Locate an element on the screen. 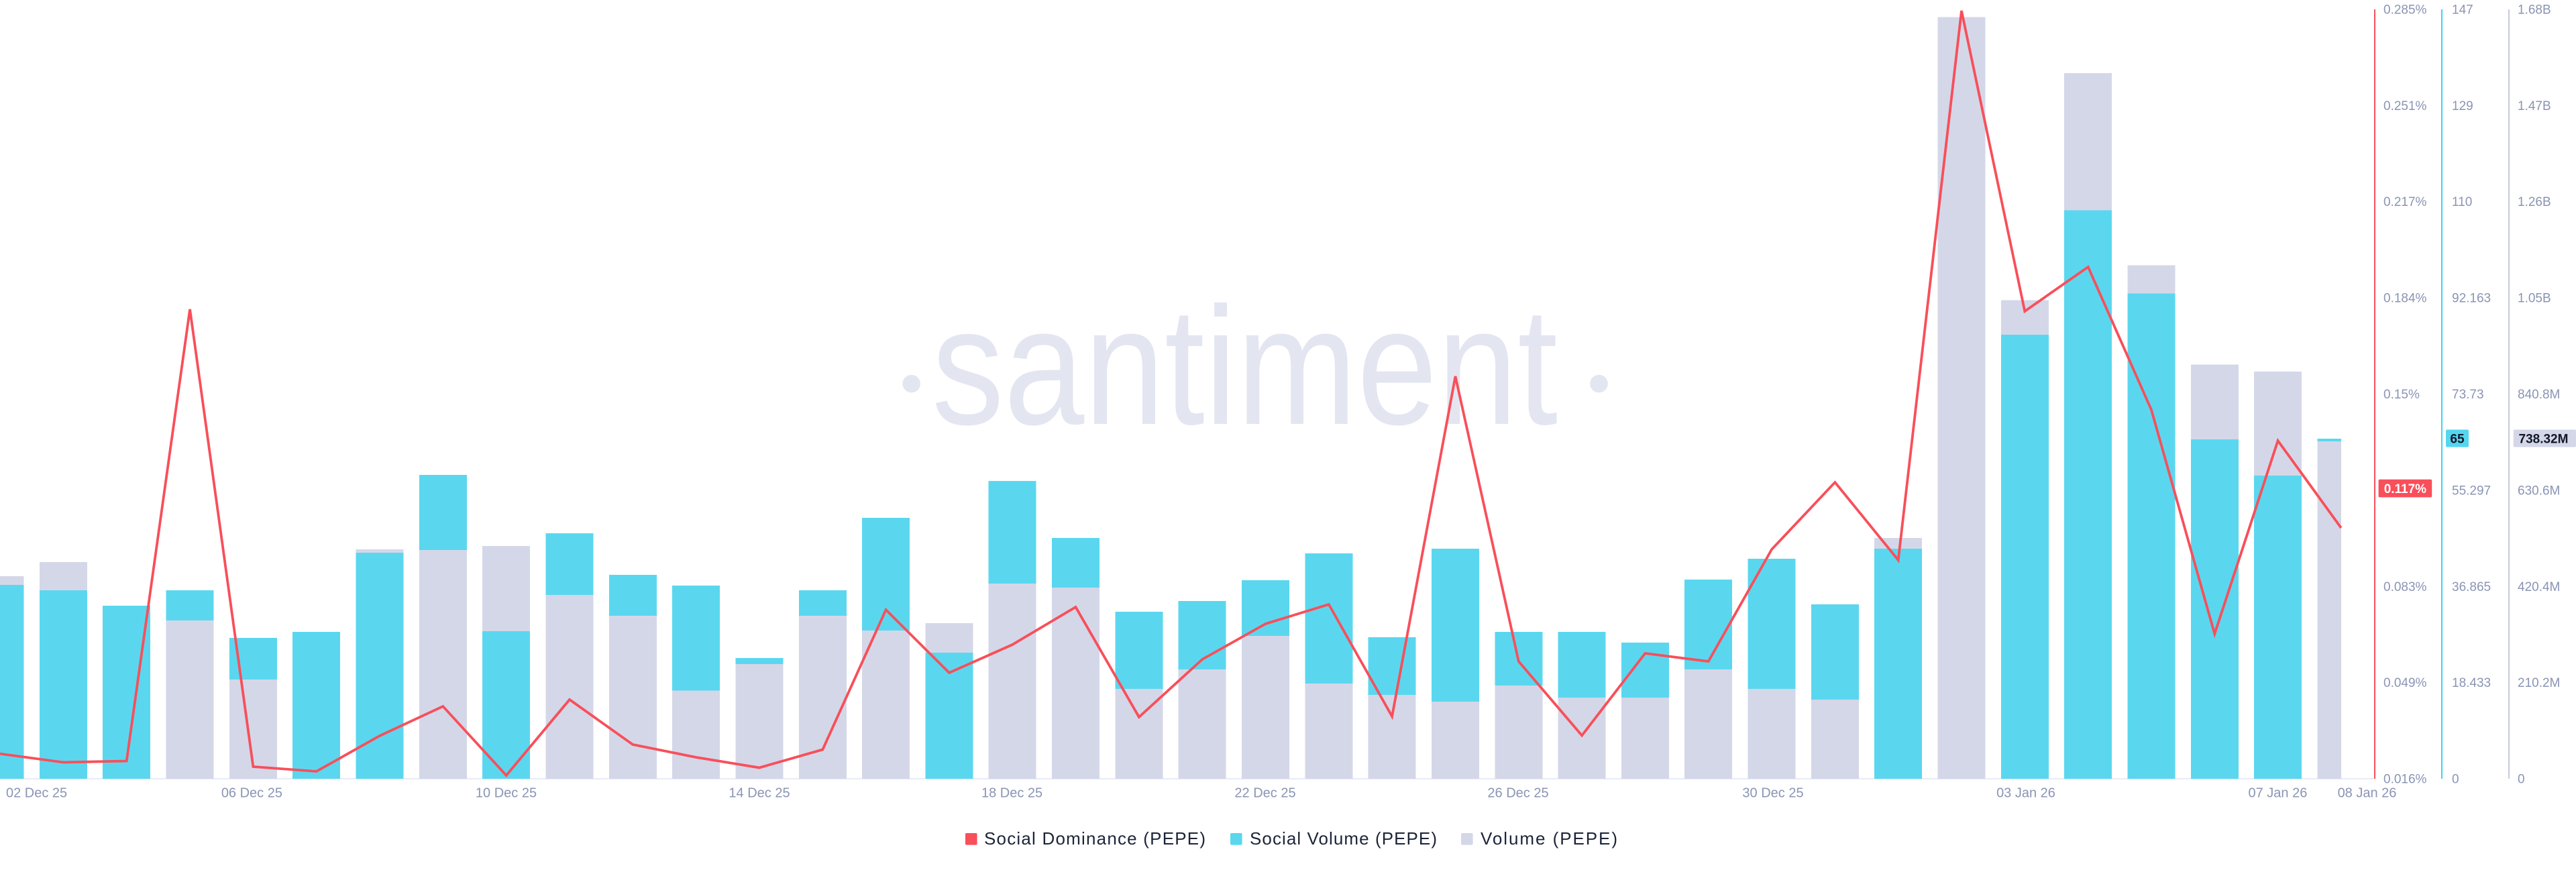 Image resolution: width=2576 pixels, height=872 pixels. svg-text: 02 Dec 25 is located at coordinates (36, 793).